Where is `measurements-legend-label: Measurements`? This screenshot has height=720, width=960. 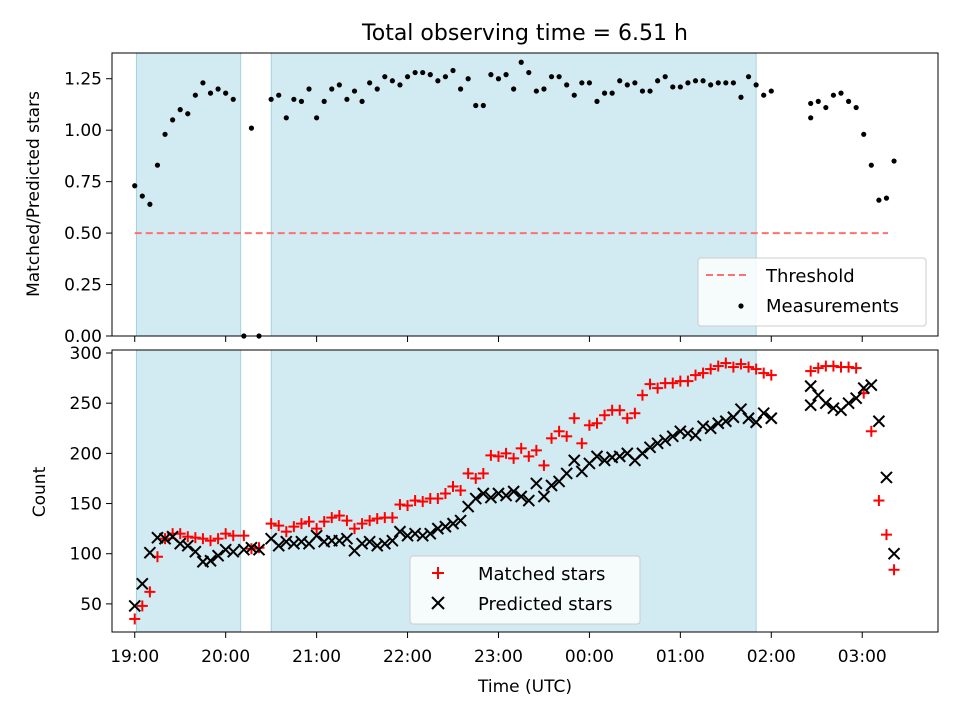
measurements-legend-label: Measurements is located at coordinates (832, 306).